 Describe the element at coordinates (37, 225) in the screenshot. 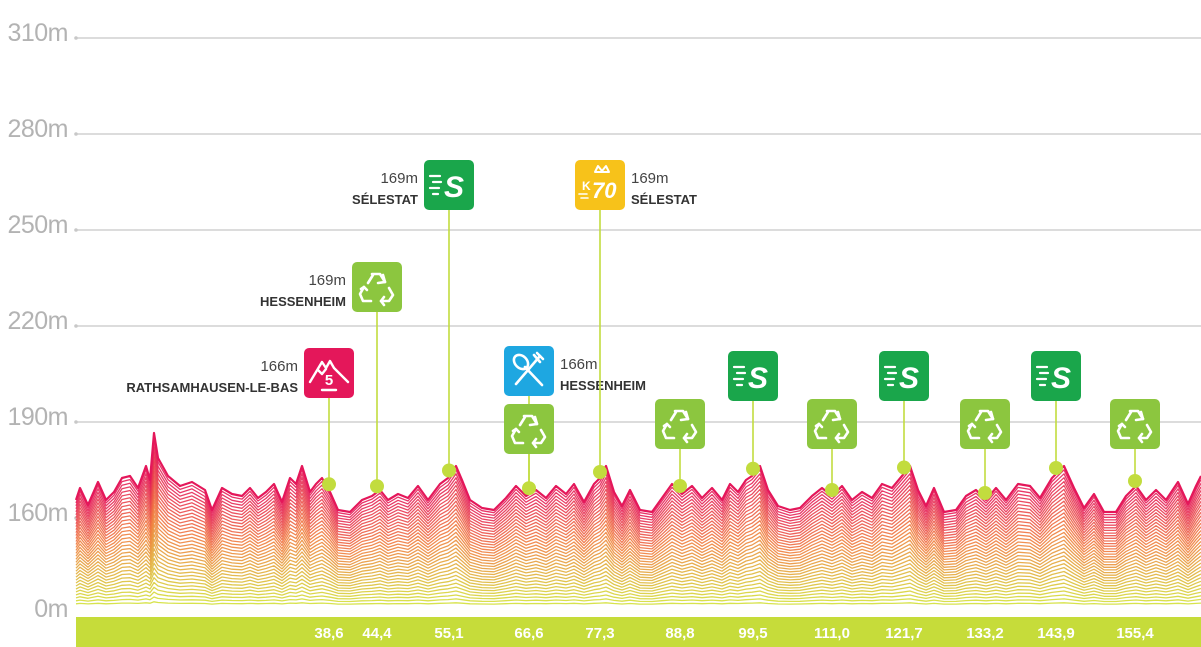

I see `y-tick-label: 250m` at that location.